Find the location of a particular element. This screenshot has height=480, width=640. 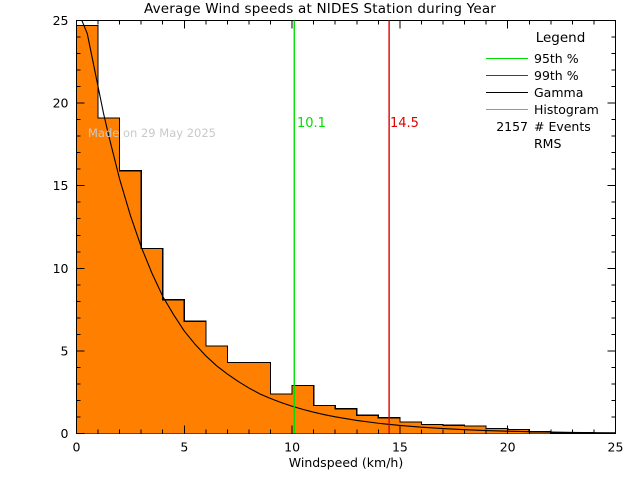

legend-item-histogram: Histogram is located at coordinates (553, 109).